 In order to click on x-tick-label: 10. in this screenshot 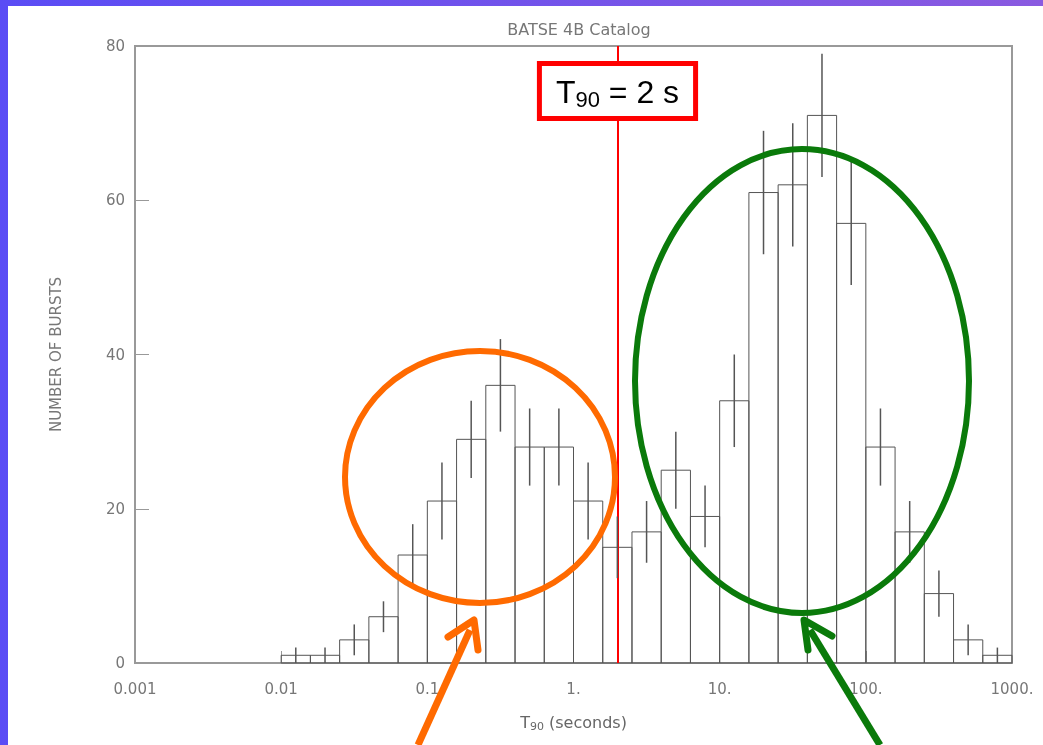, I will do `click(719, 688)`.